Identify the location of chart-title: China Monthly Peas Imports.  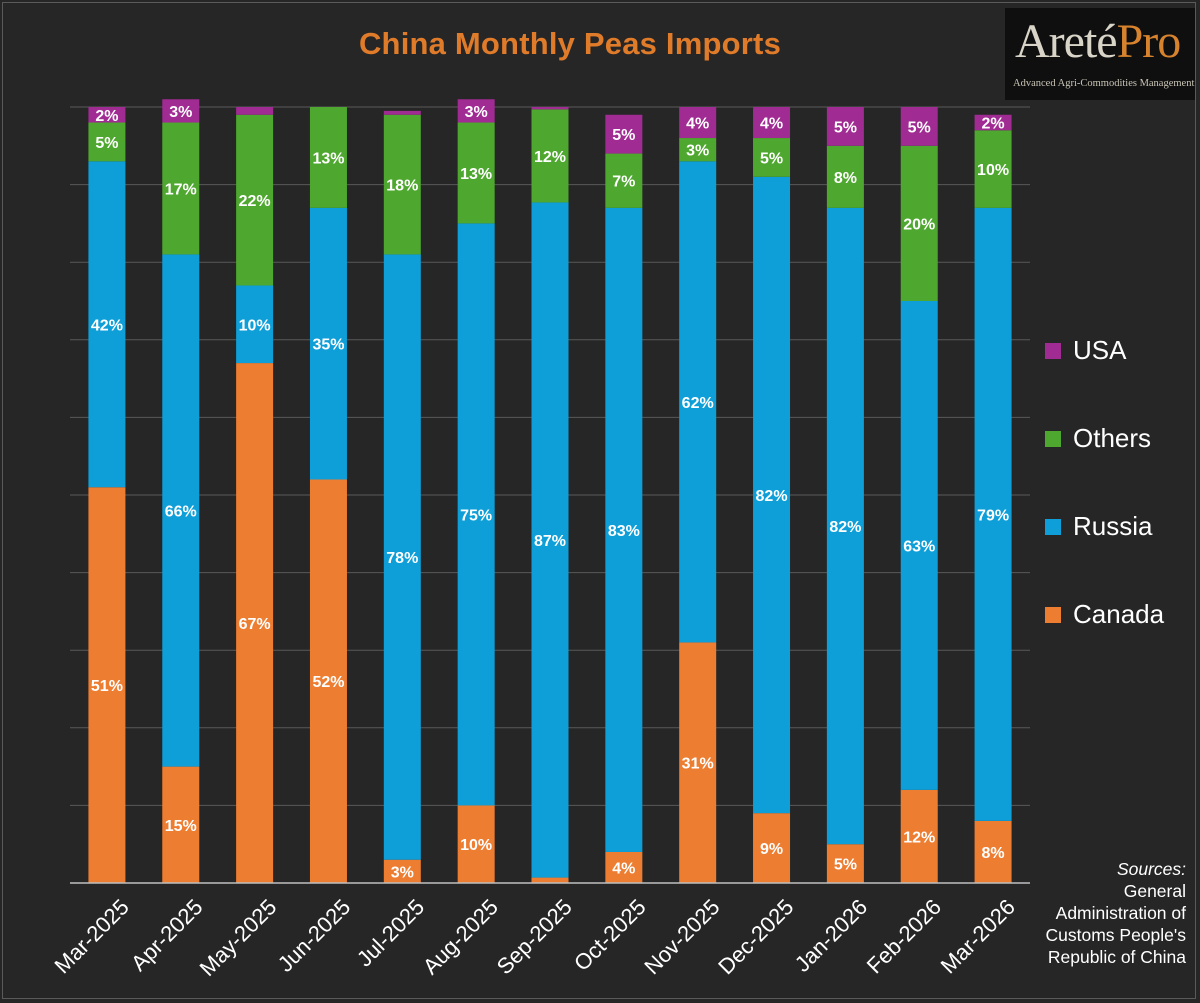
(570, 43).